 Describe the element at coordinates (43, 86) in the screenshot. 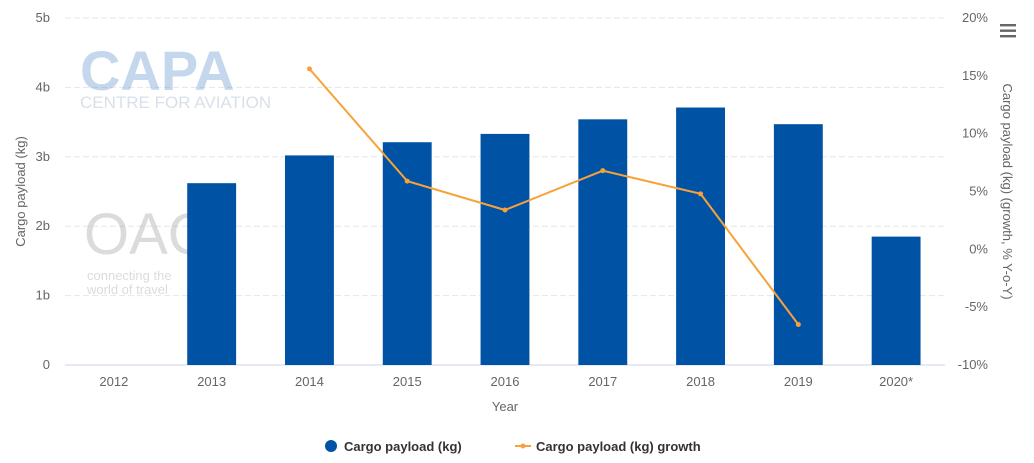

I see `y-tick-label: 4b` at that location.